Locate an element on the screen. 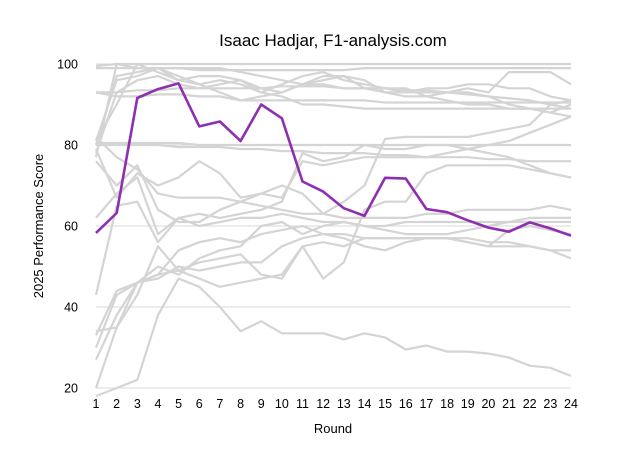 The image size is (625, 468). x-tick-label: 13 is located at coordinates (344, 404).